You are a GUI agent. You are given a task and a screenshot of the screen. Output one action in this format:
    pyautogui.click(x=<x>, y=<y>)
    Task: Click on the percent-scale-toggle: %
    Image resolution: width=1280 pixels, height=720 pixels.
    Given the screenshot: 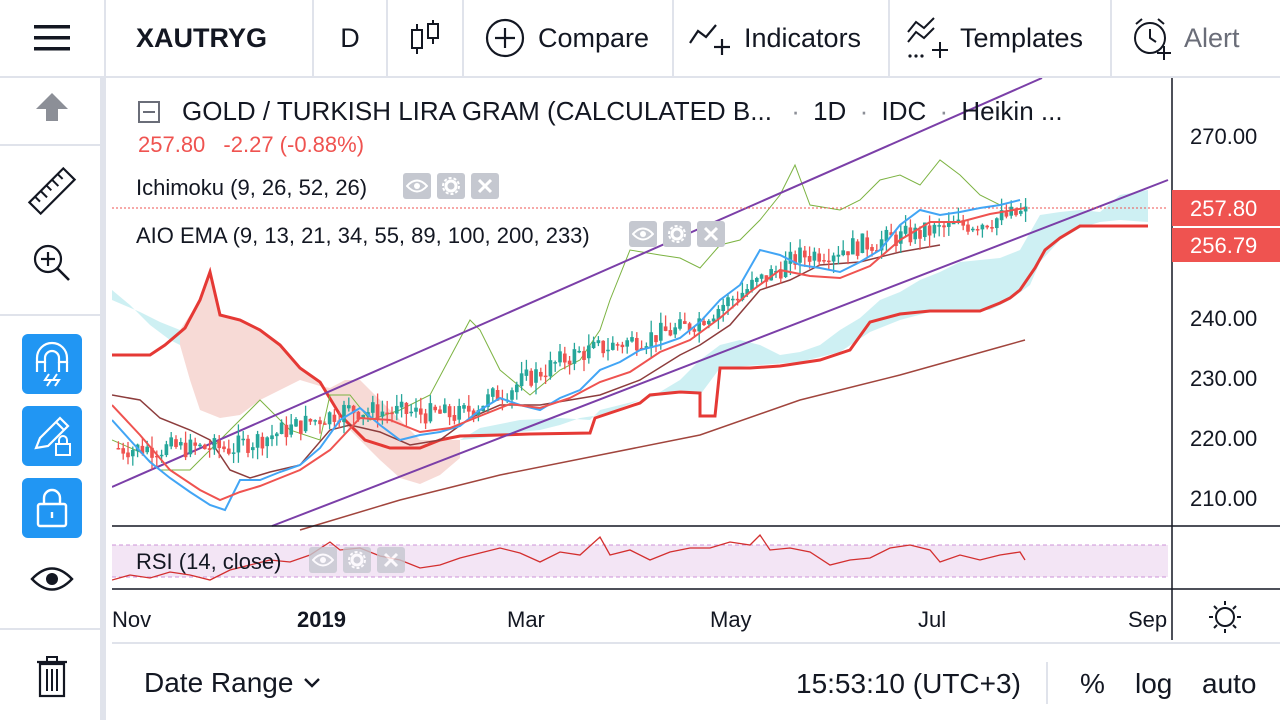 What is the action you would take?
    pyautogui.click(x=1092, y=683)
    